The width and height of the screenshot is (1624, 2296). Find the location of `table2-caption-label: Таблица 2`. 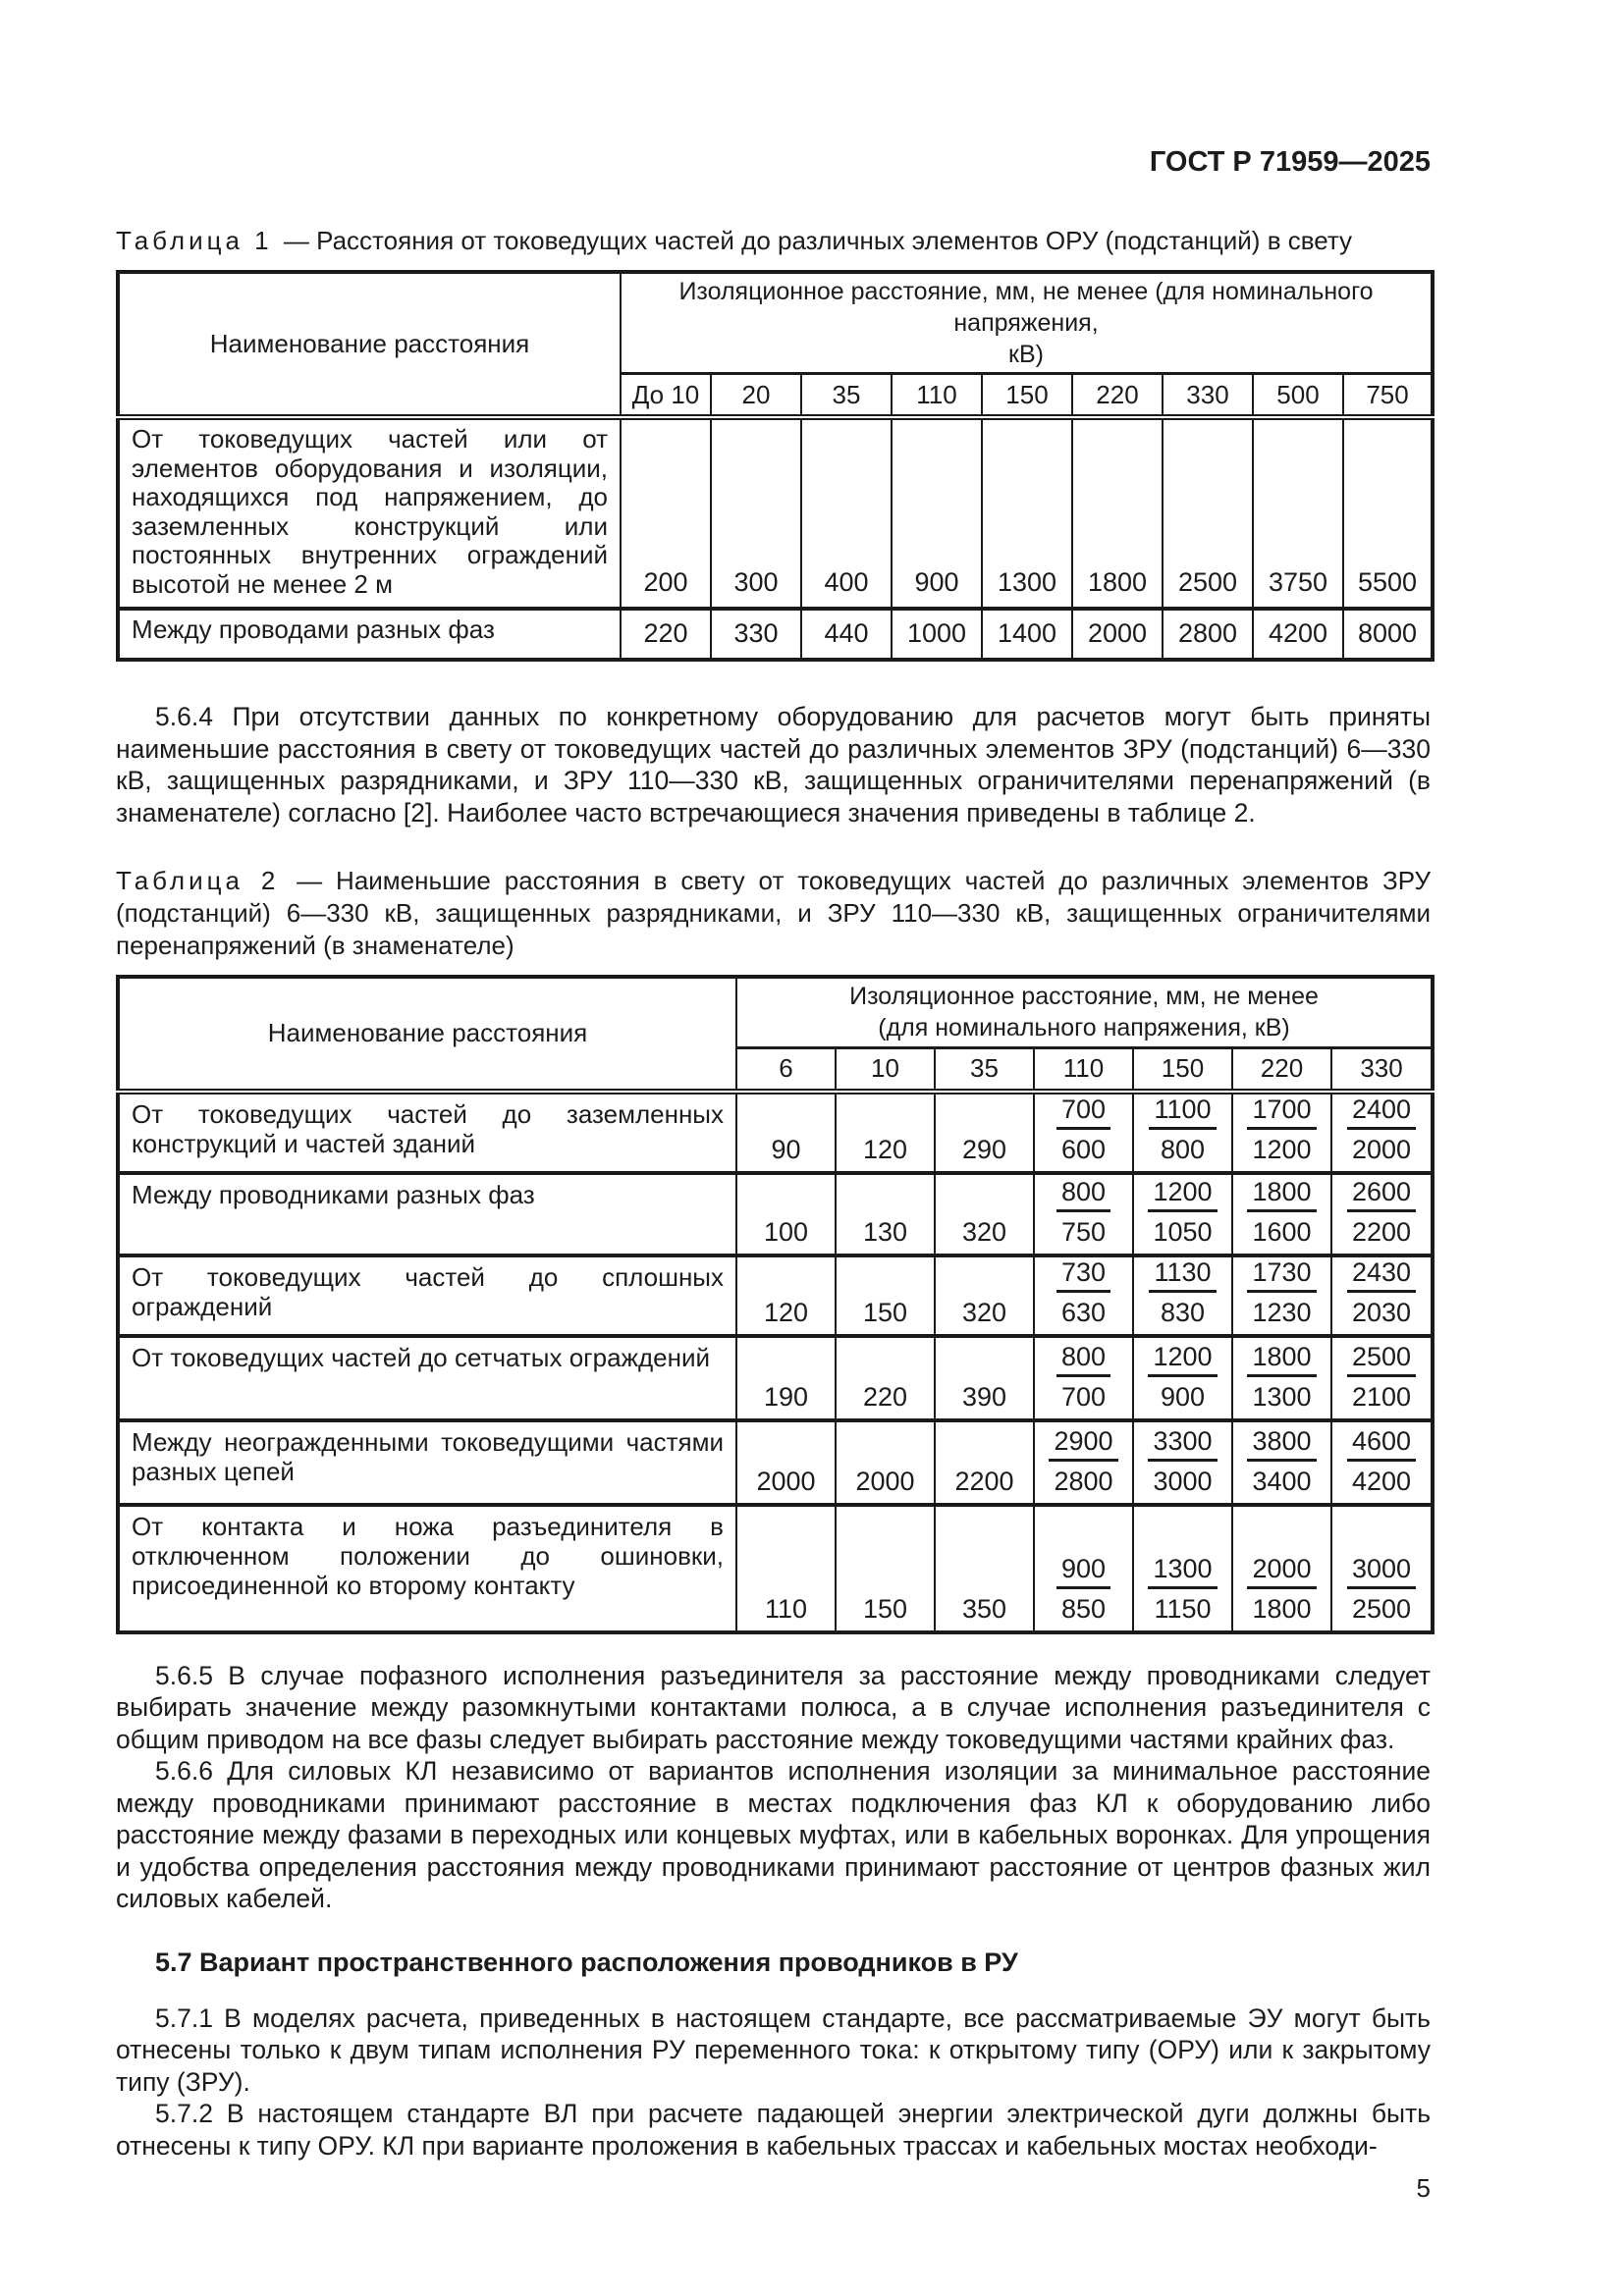

table2-caption-label: Таблица 2 is located at coordinates (198, 880).